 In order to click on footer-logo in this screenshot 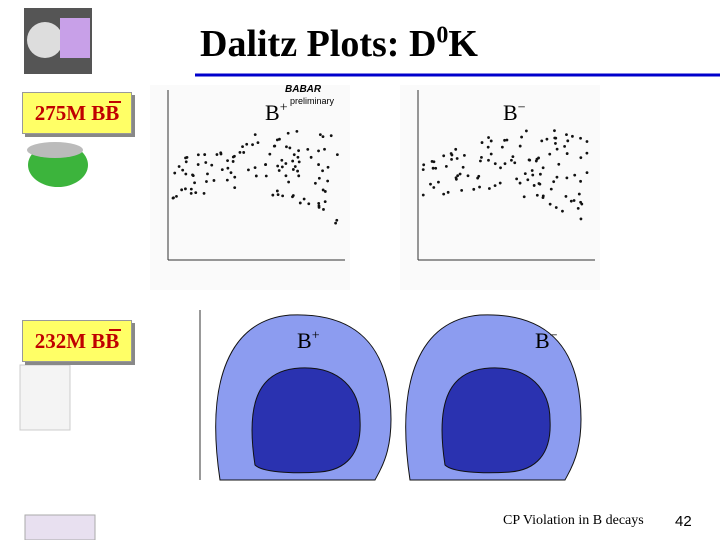, I will do `click(60, 527)`.